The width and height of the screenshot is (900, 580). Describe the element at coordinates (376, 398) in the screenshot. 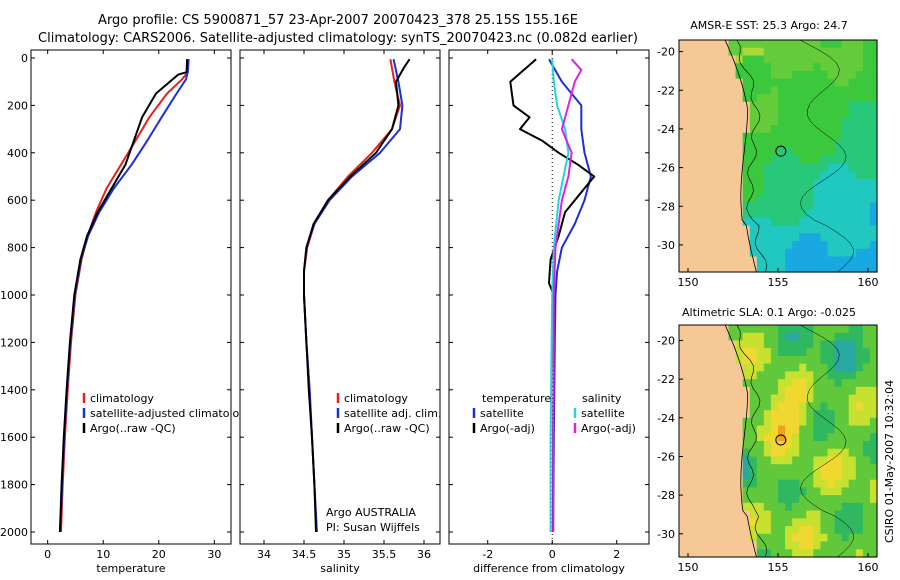

I see `legend-label: climatology` at that location.